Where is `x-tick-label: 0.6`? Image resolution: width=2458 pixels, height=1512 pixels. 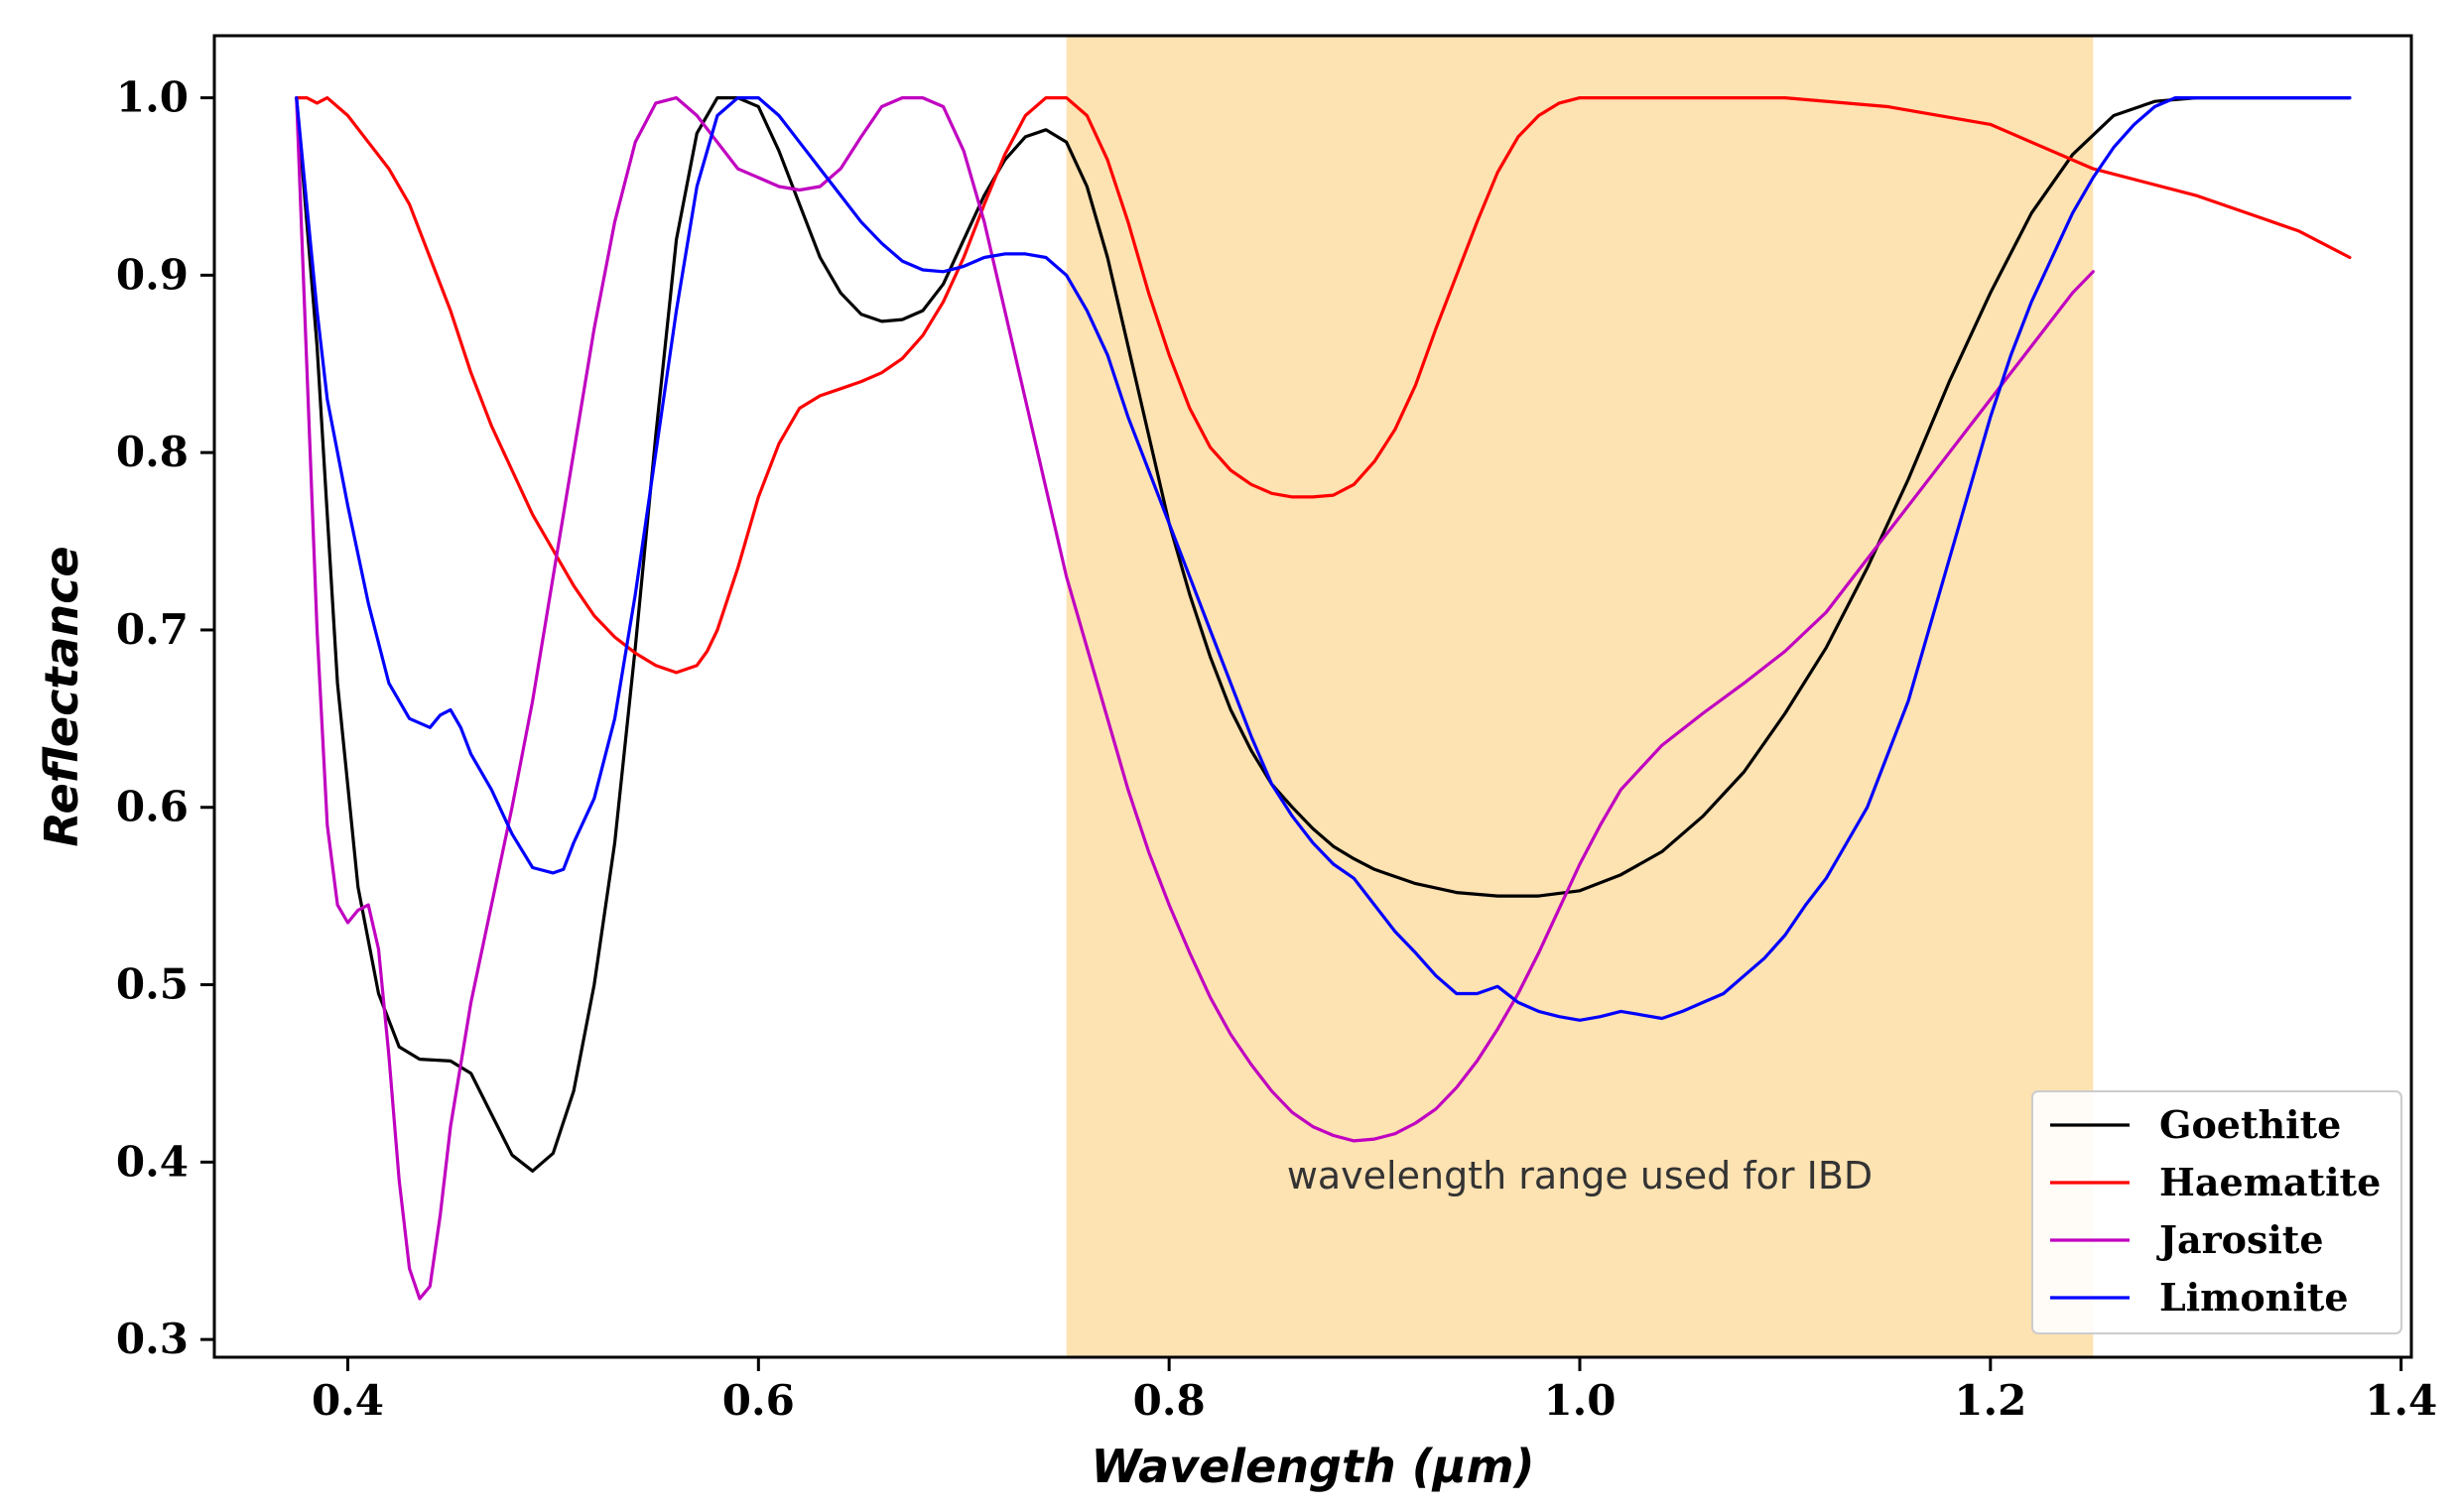 x-tick-label: 0.6 is located at coordinates (758, 1400).